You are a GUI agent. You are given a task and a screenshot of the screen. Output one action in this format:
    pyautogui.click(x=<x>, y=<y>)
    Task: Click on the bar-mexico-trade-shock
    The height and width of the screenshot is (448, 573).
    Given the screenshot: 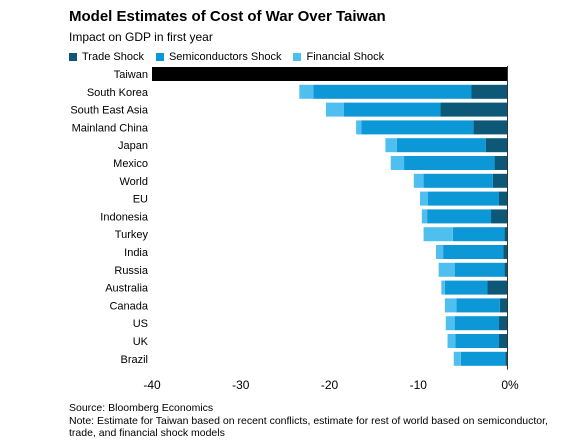 What is the action you would take?
    pyautogui.click(x=500, y=163)
    